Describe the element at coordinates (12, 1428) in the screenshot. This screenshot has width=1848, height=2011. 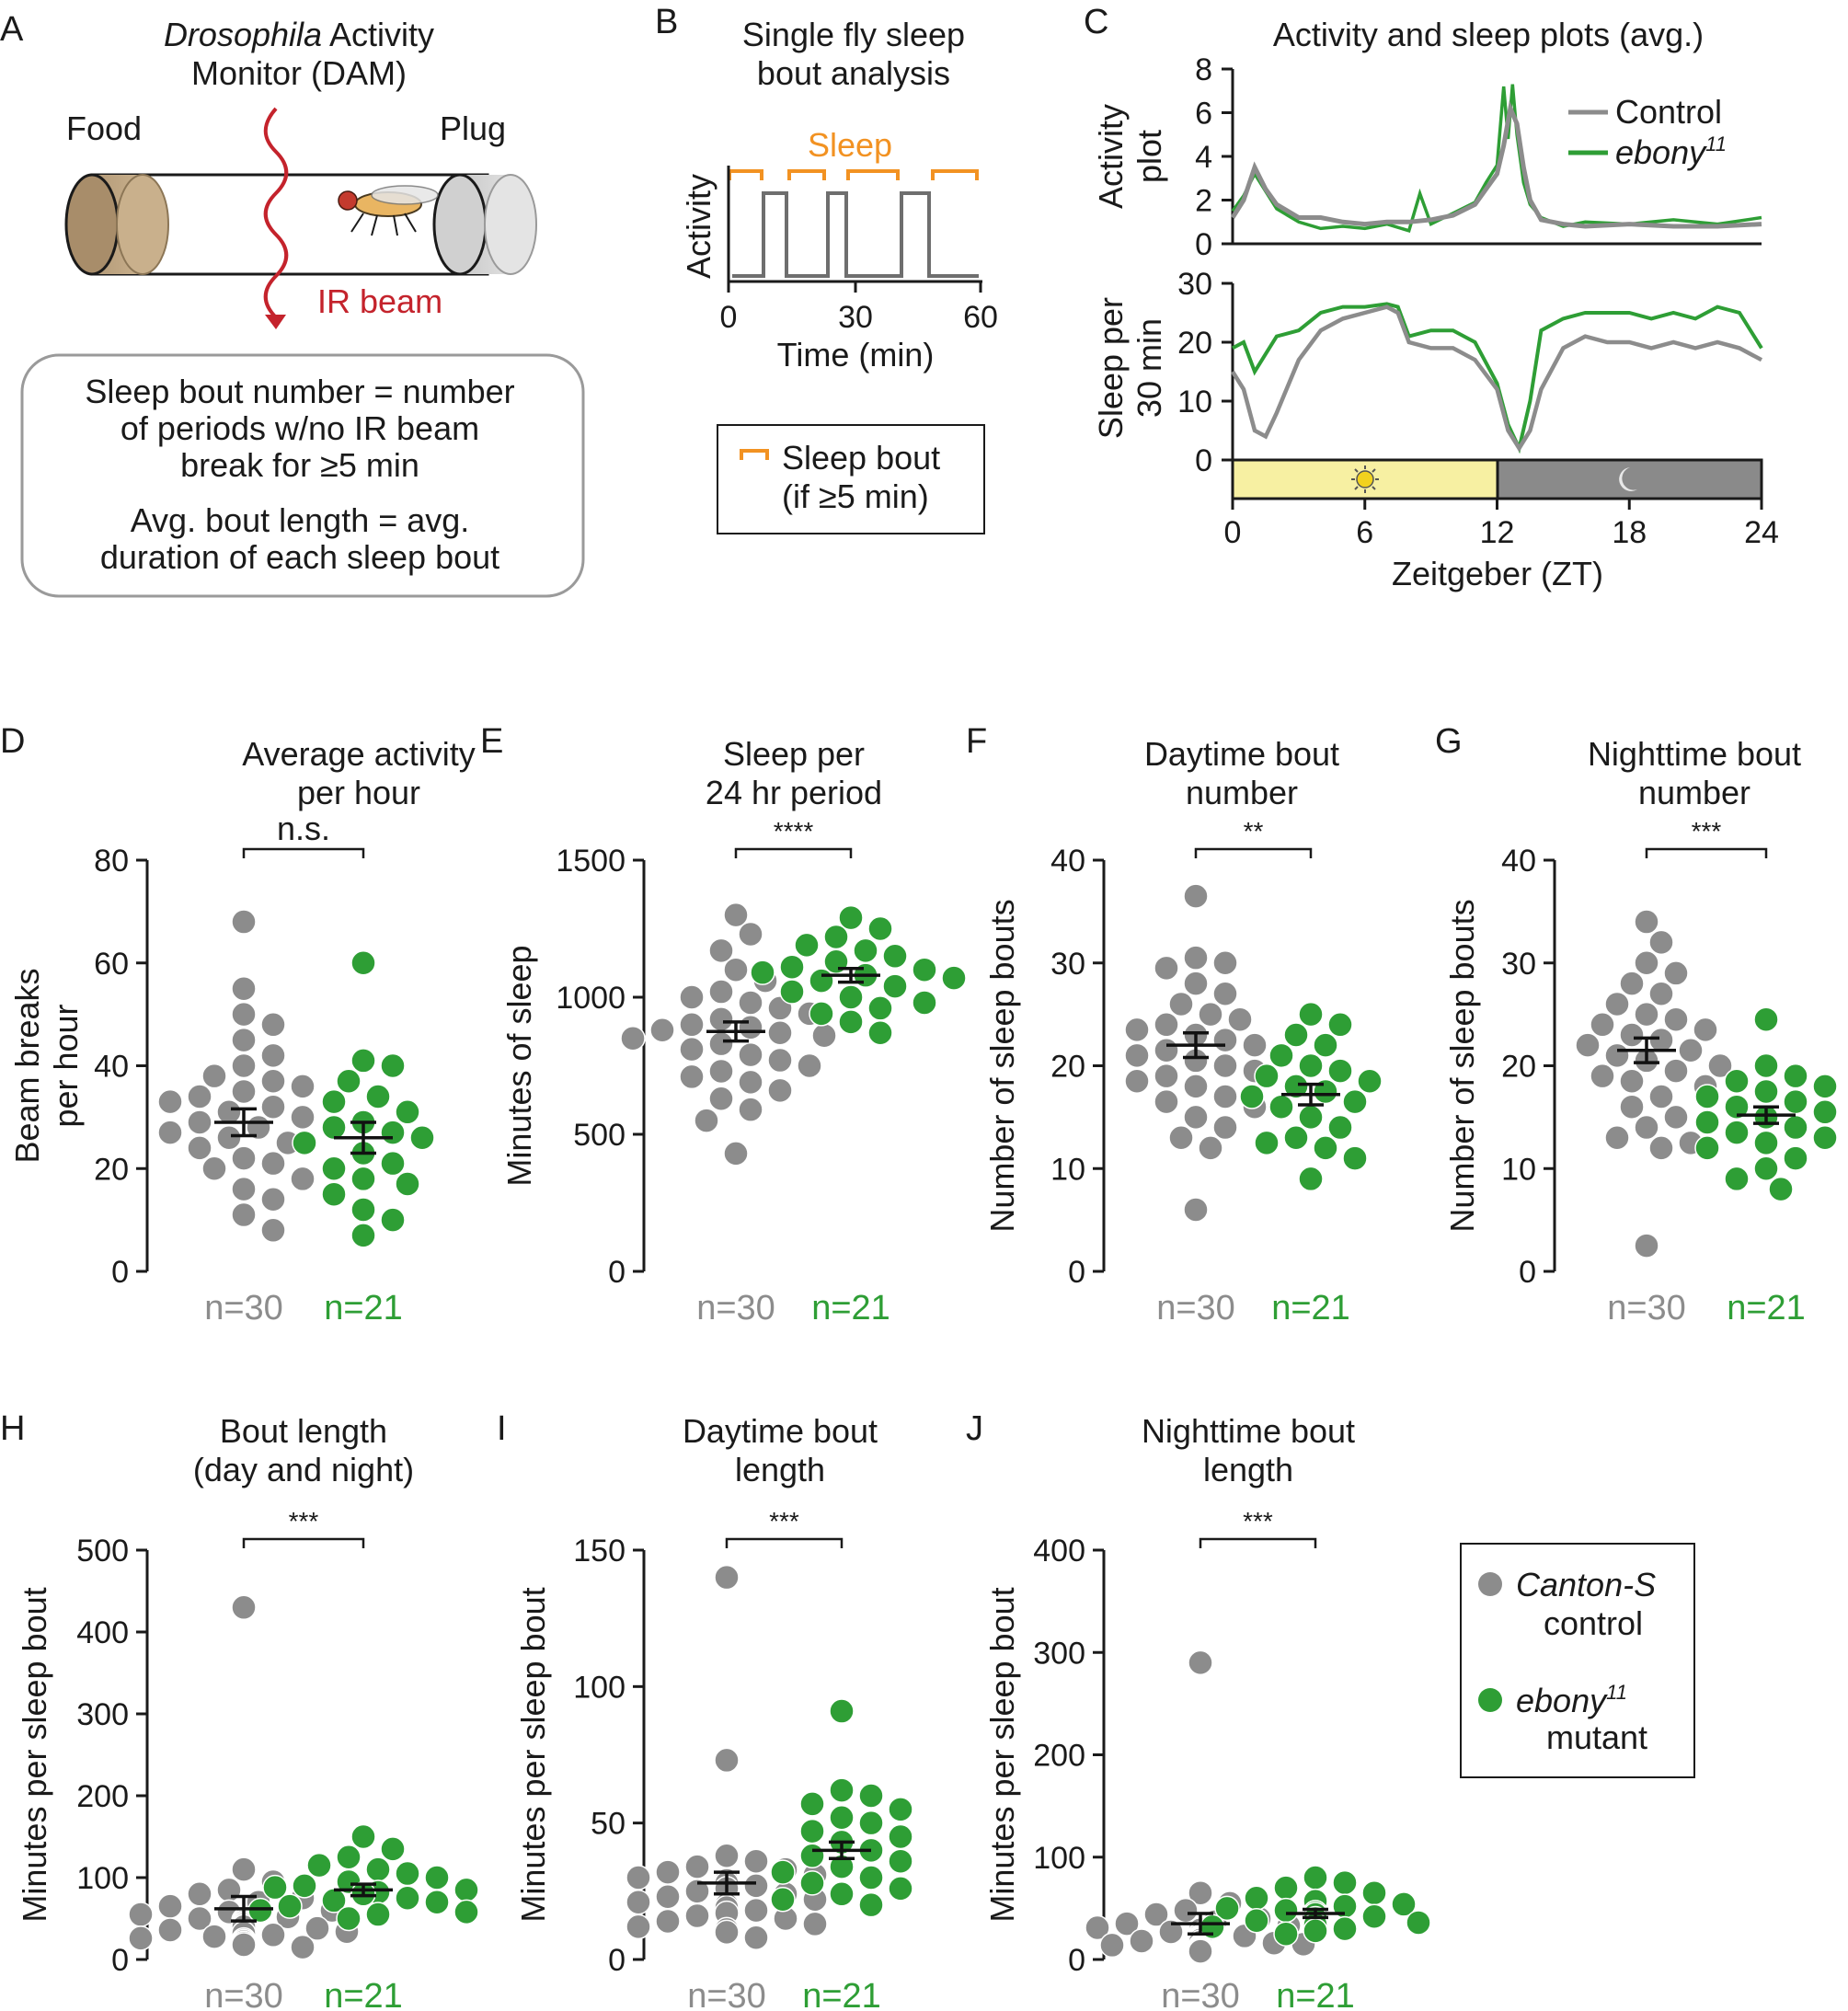
I see `panel-letter: H` at that location.